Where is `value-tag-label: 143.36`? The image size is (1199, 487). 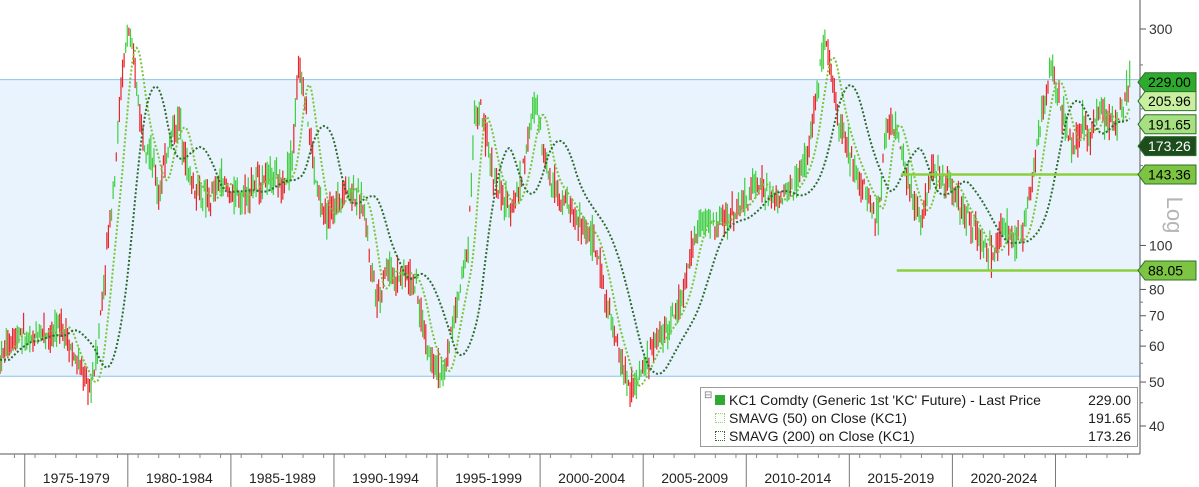 value-tag-label: 143.36 is located at coordinates (1169, 174).